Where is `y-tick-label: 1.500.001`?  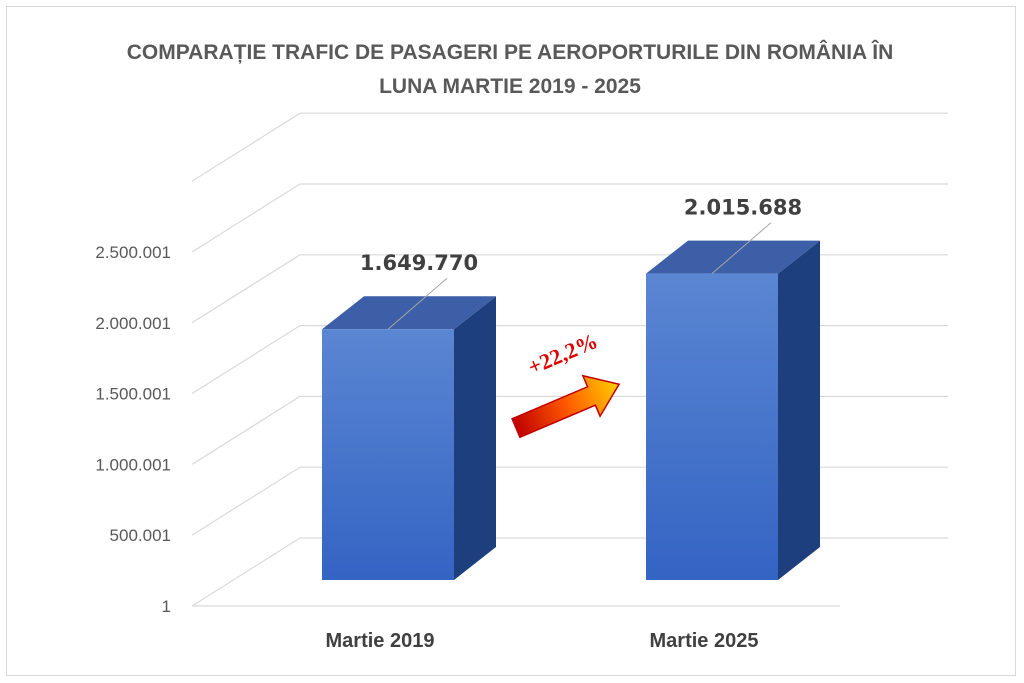
y-tick-label: 1.500.001 is located at coordinates (133, 394).